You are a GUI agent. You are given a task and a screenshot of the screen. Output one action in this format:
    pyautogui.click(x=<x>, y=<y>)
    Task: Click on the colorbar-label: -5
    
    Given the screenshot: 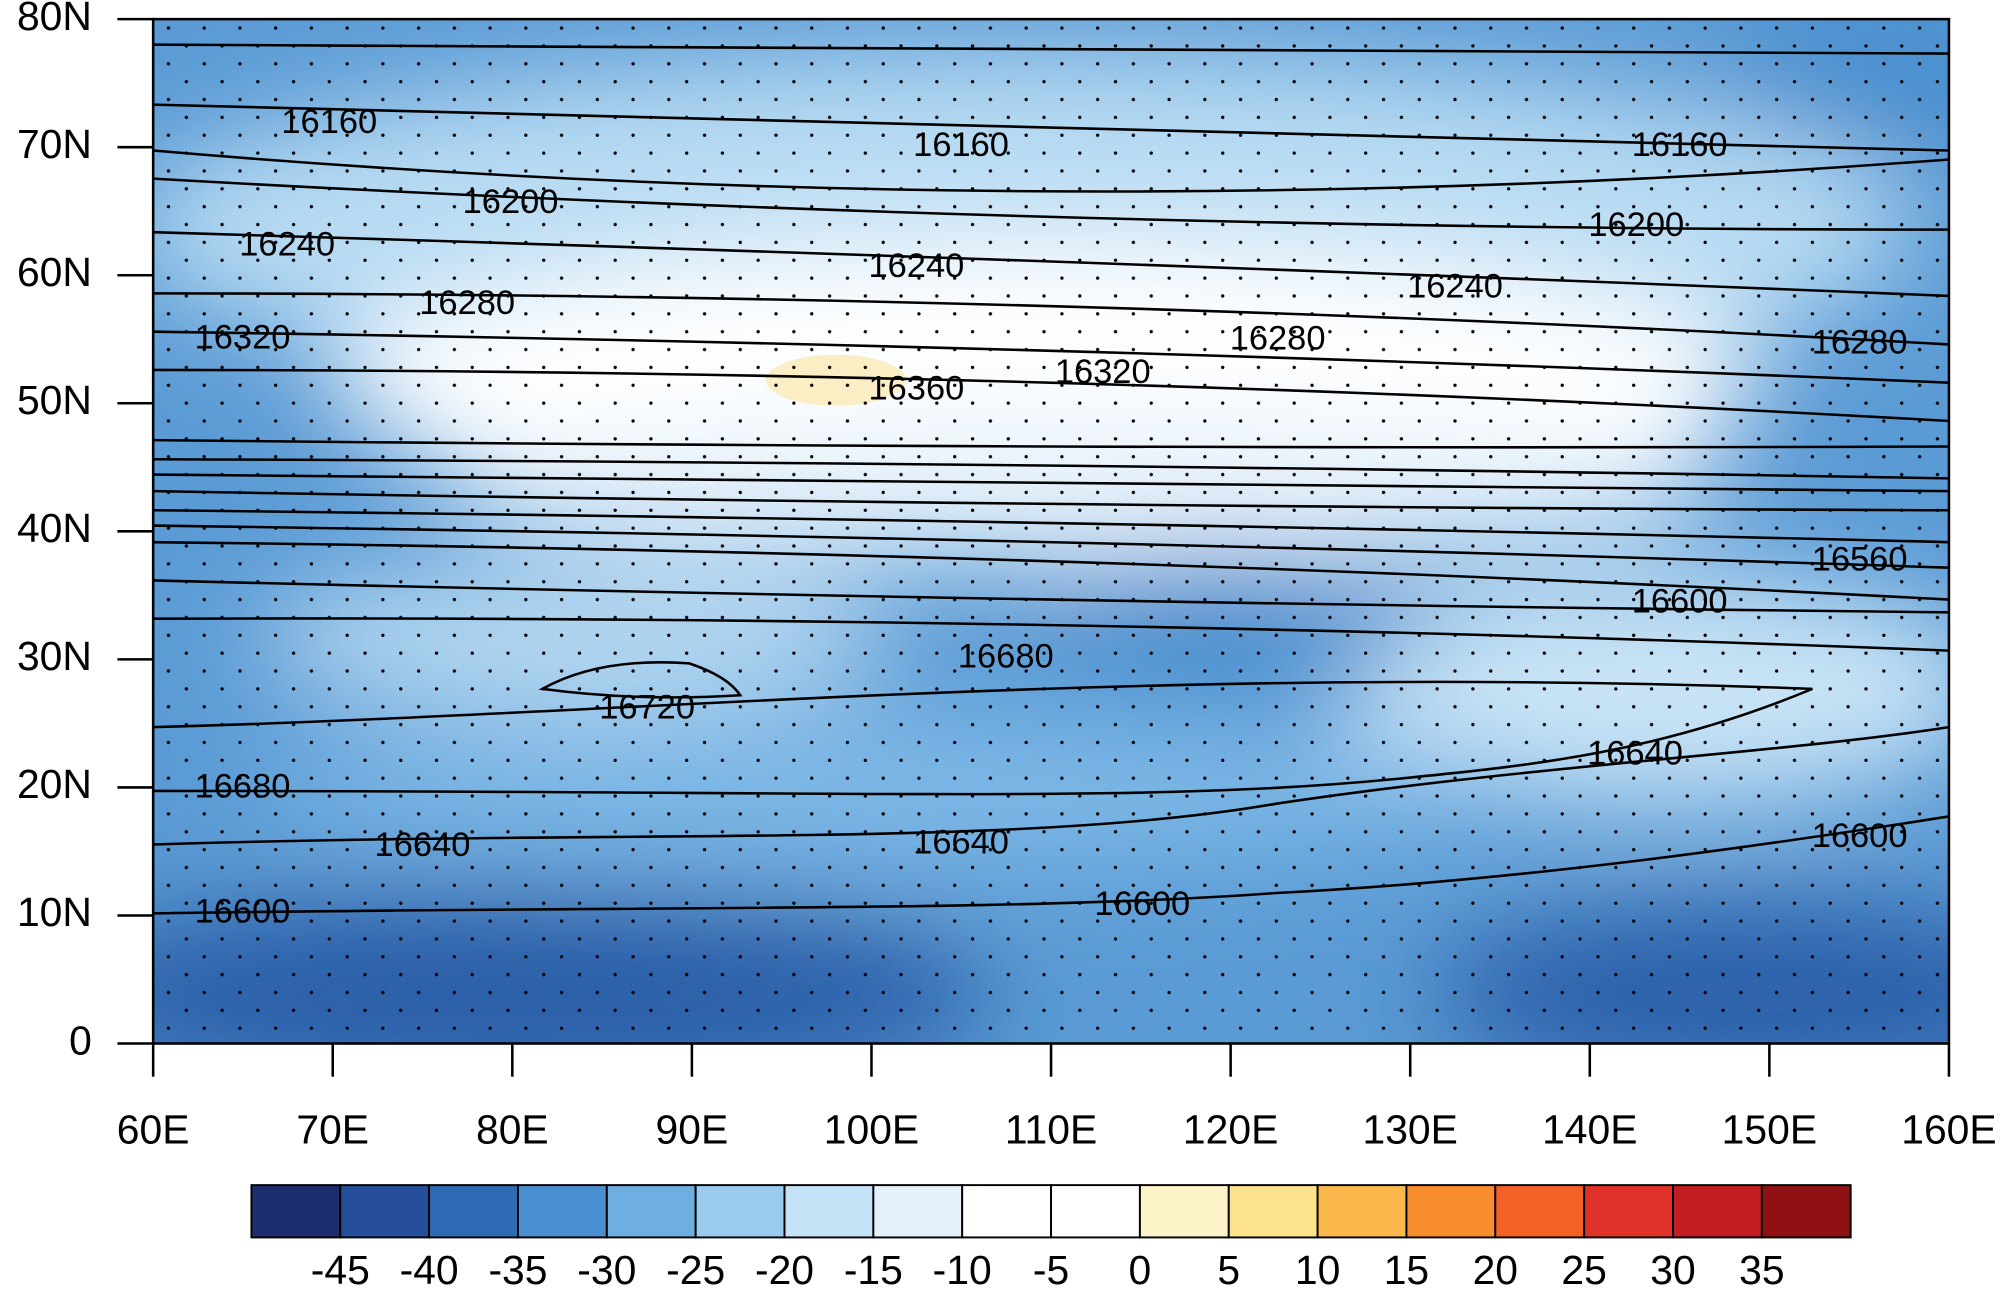 What is the action you would take?
    pyautogui.click(x=1051, y=1269)
    